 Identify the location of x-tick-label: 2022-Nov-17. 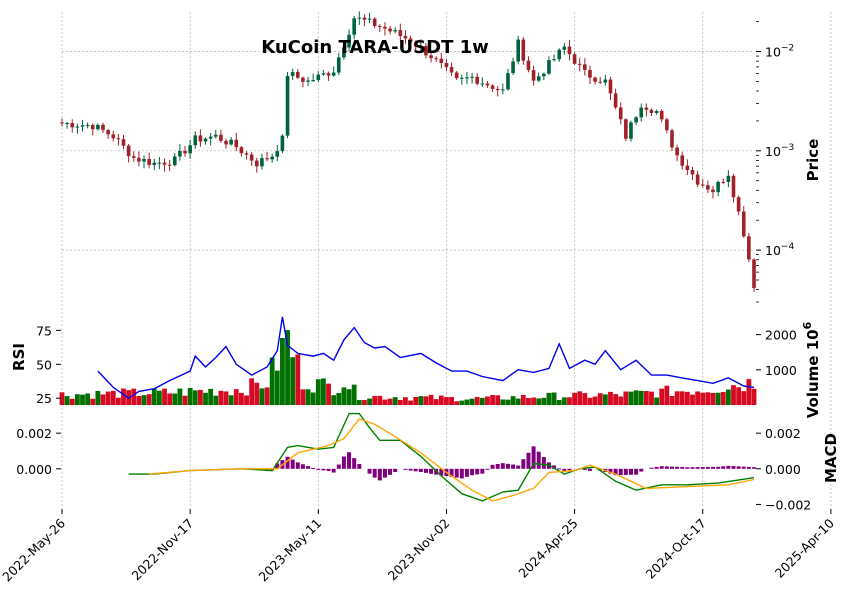
(163, 550).